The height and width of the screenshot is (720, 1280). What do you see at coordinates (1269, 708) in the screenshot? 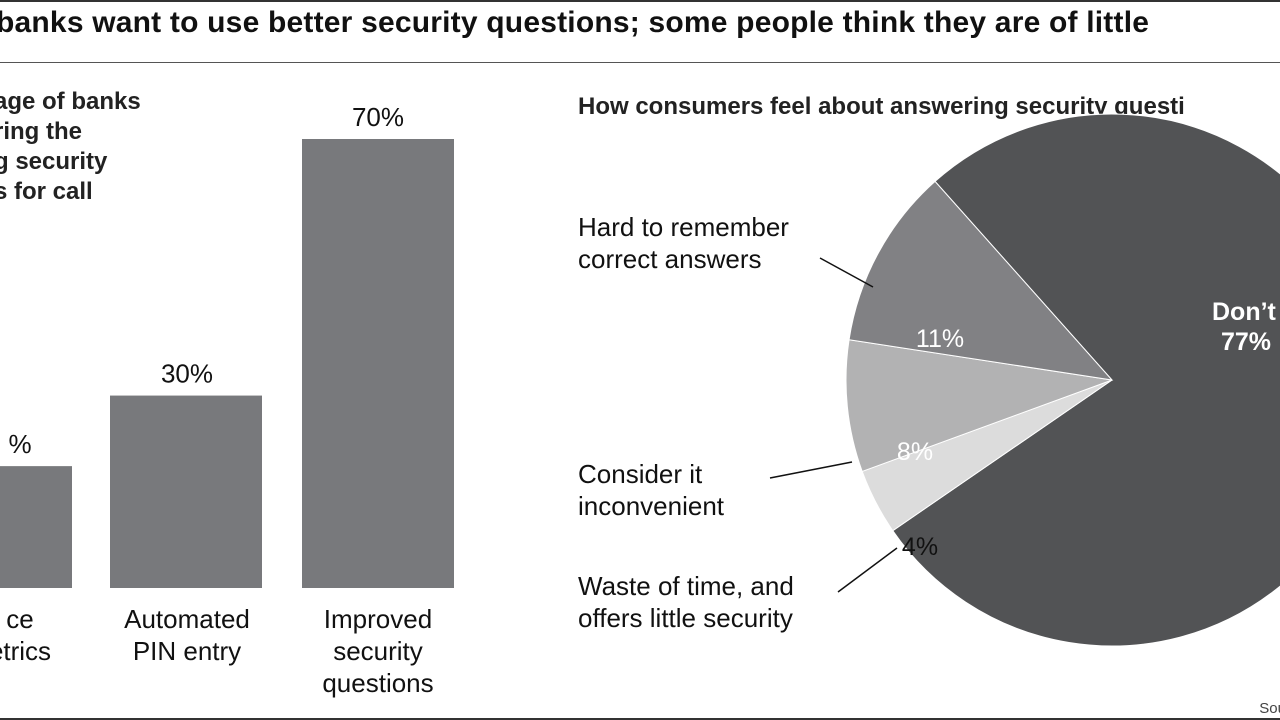
I see `source-note: Sou` at bounding box center [1269, 708].